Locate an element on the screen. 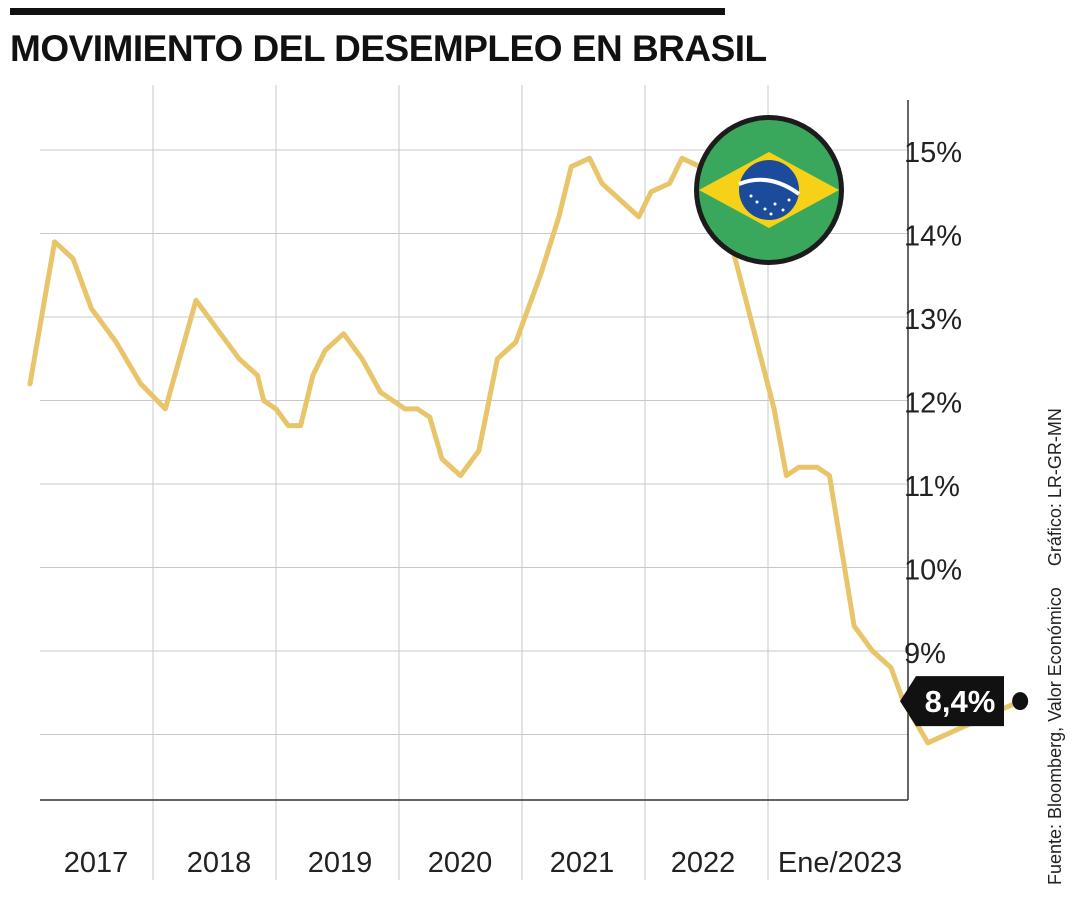 Image resolution: width=1080 pixels, height=900 pixels. x-tick-label: Ene/2023 is located at coordinates (840, 863).